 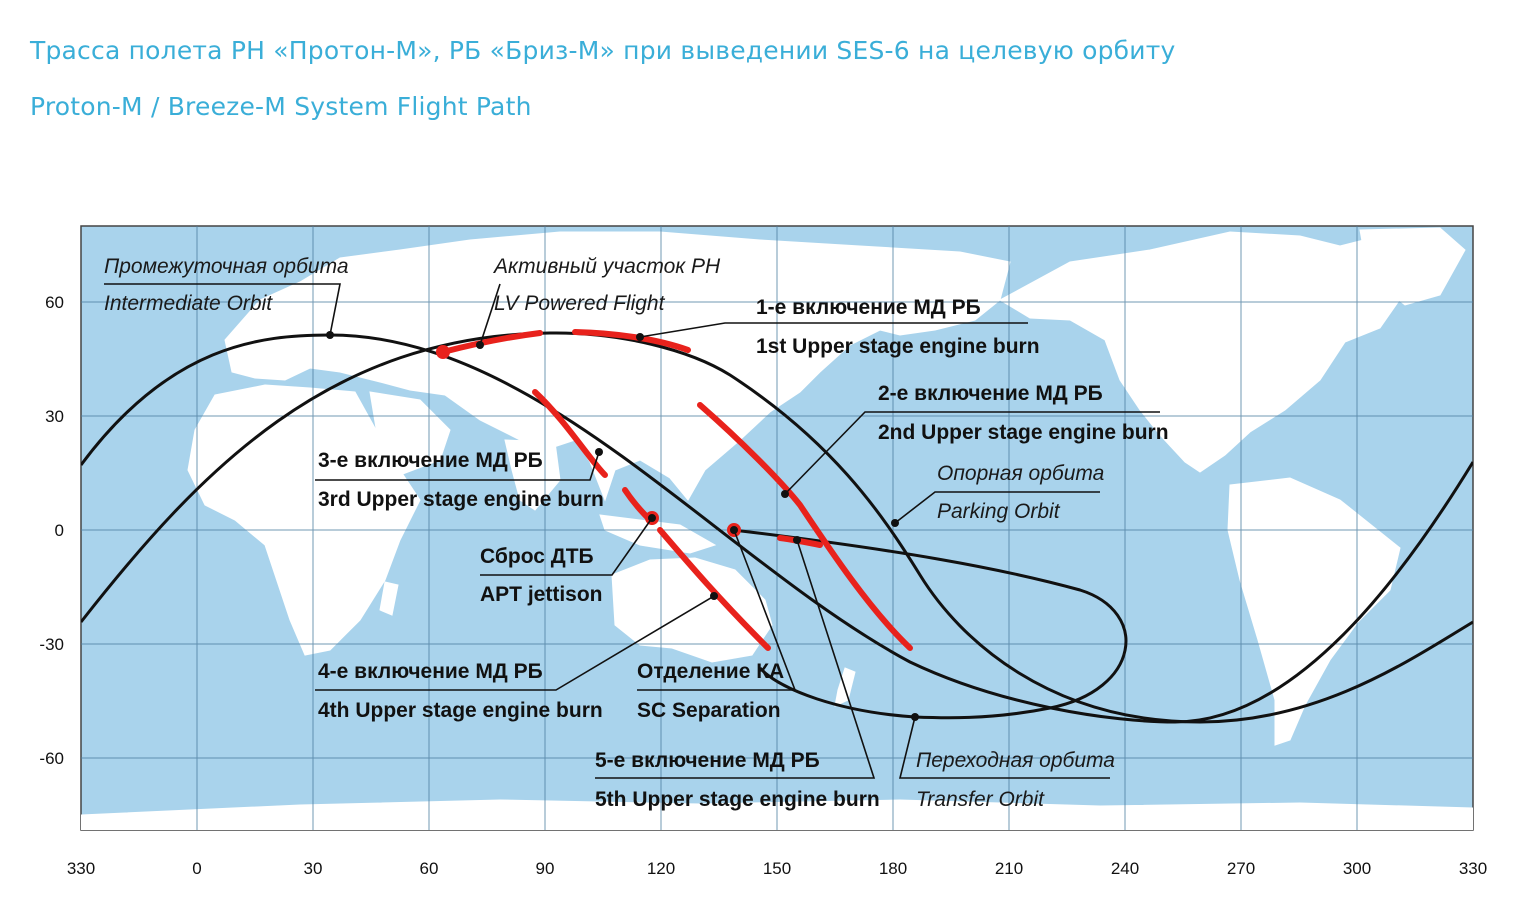 I want to click on x-tick: 60, so click(x=429, y=868).